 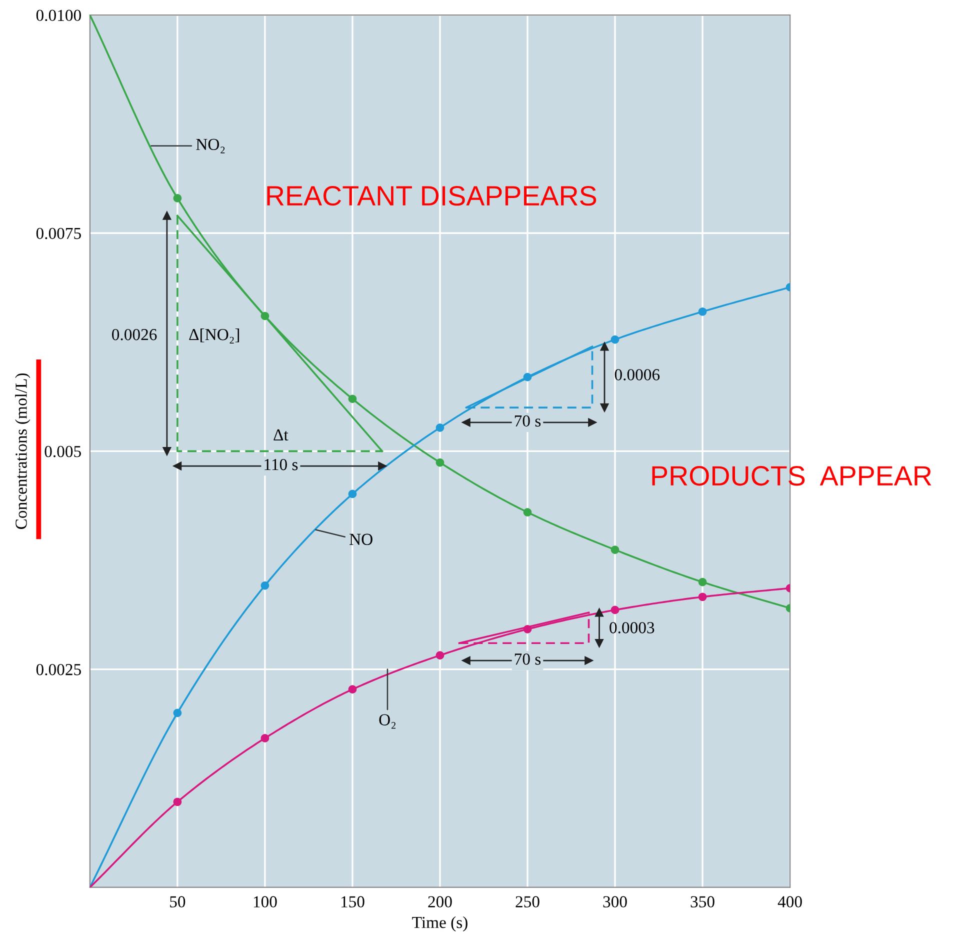 What do you see at coordinates (178, 902) in the screenshot?
I see `x-tick-label: 50` at bounding box center [178, 902].